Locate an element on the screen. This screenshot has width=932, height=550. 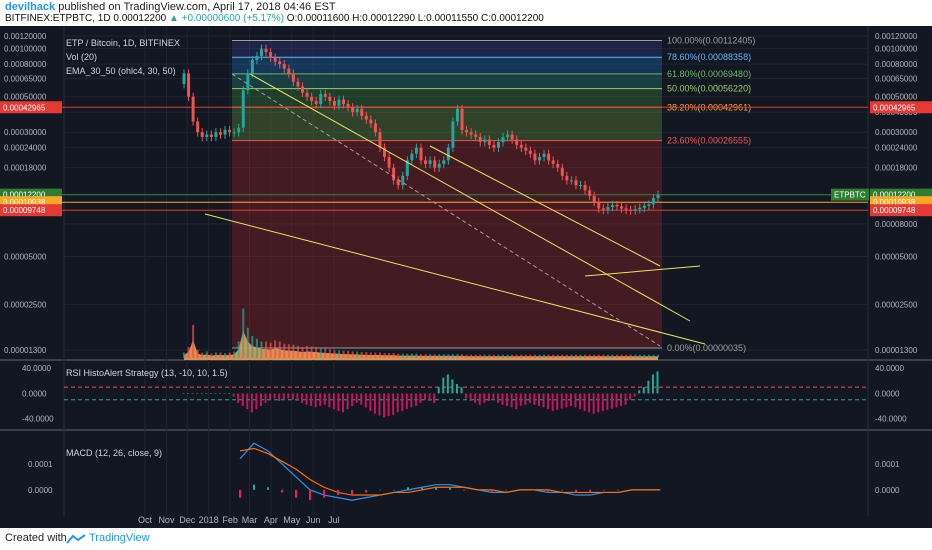
symbol-tag is located at coordinates (850, 194).